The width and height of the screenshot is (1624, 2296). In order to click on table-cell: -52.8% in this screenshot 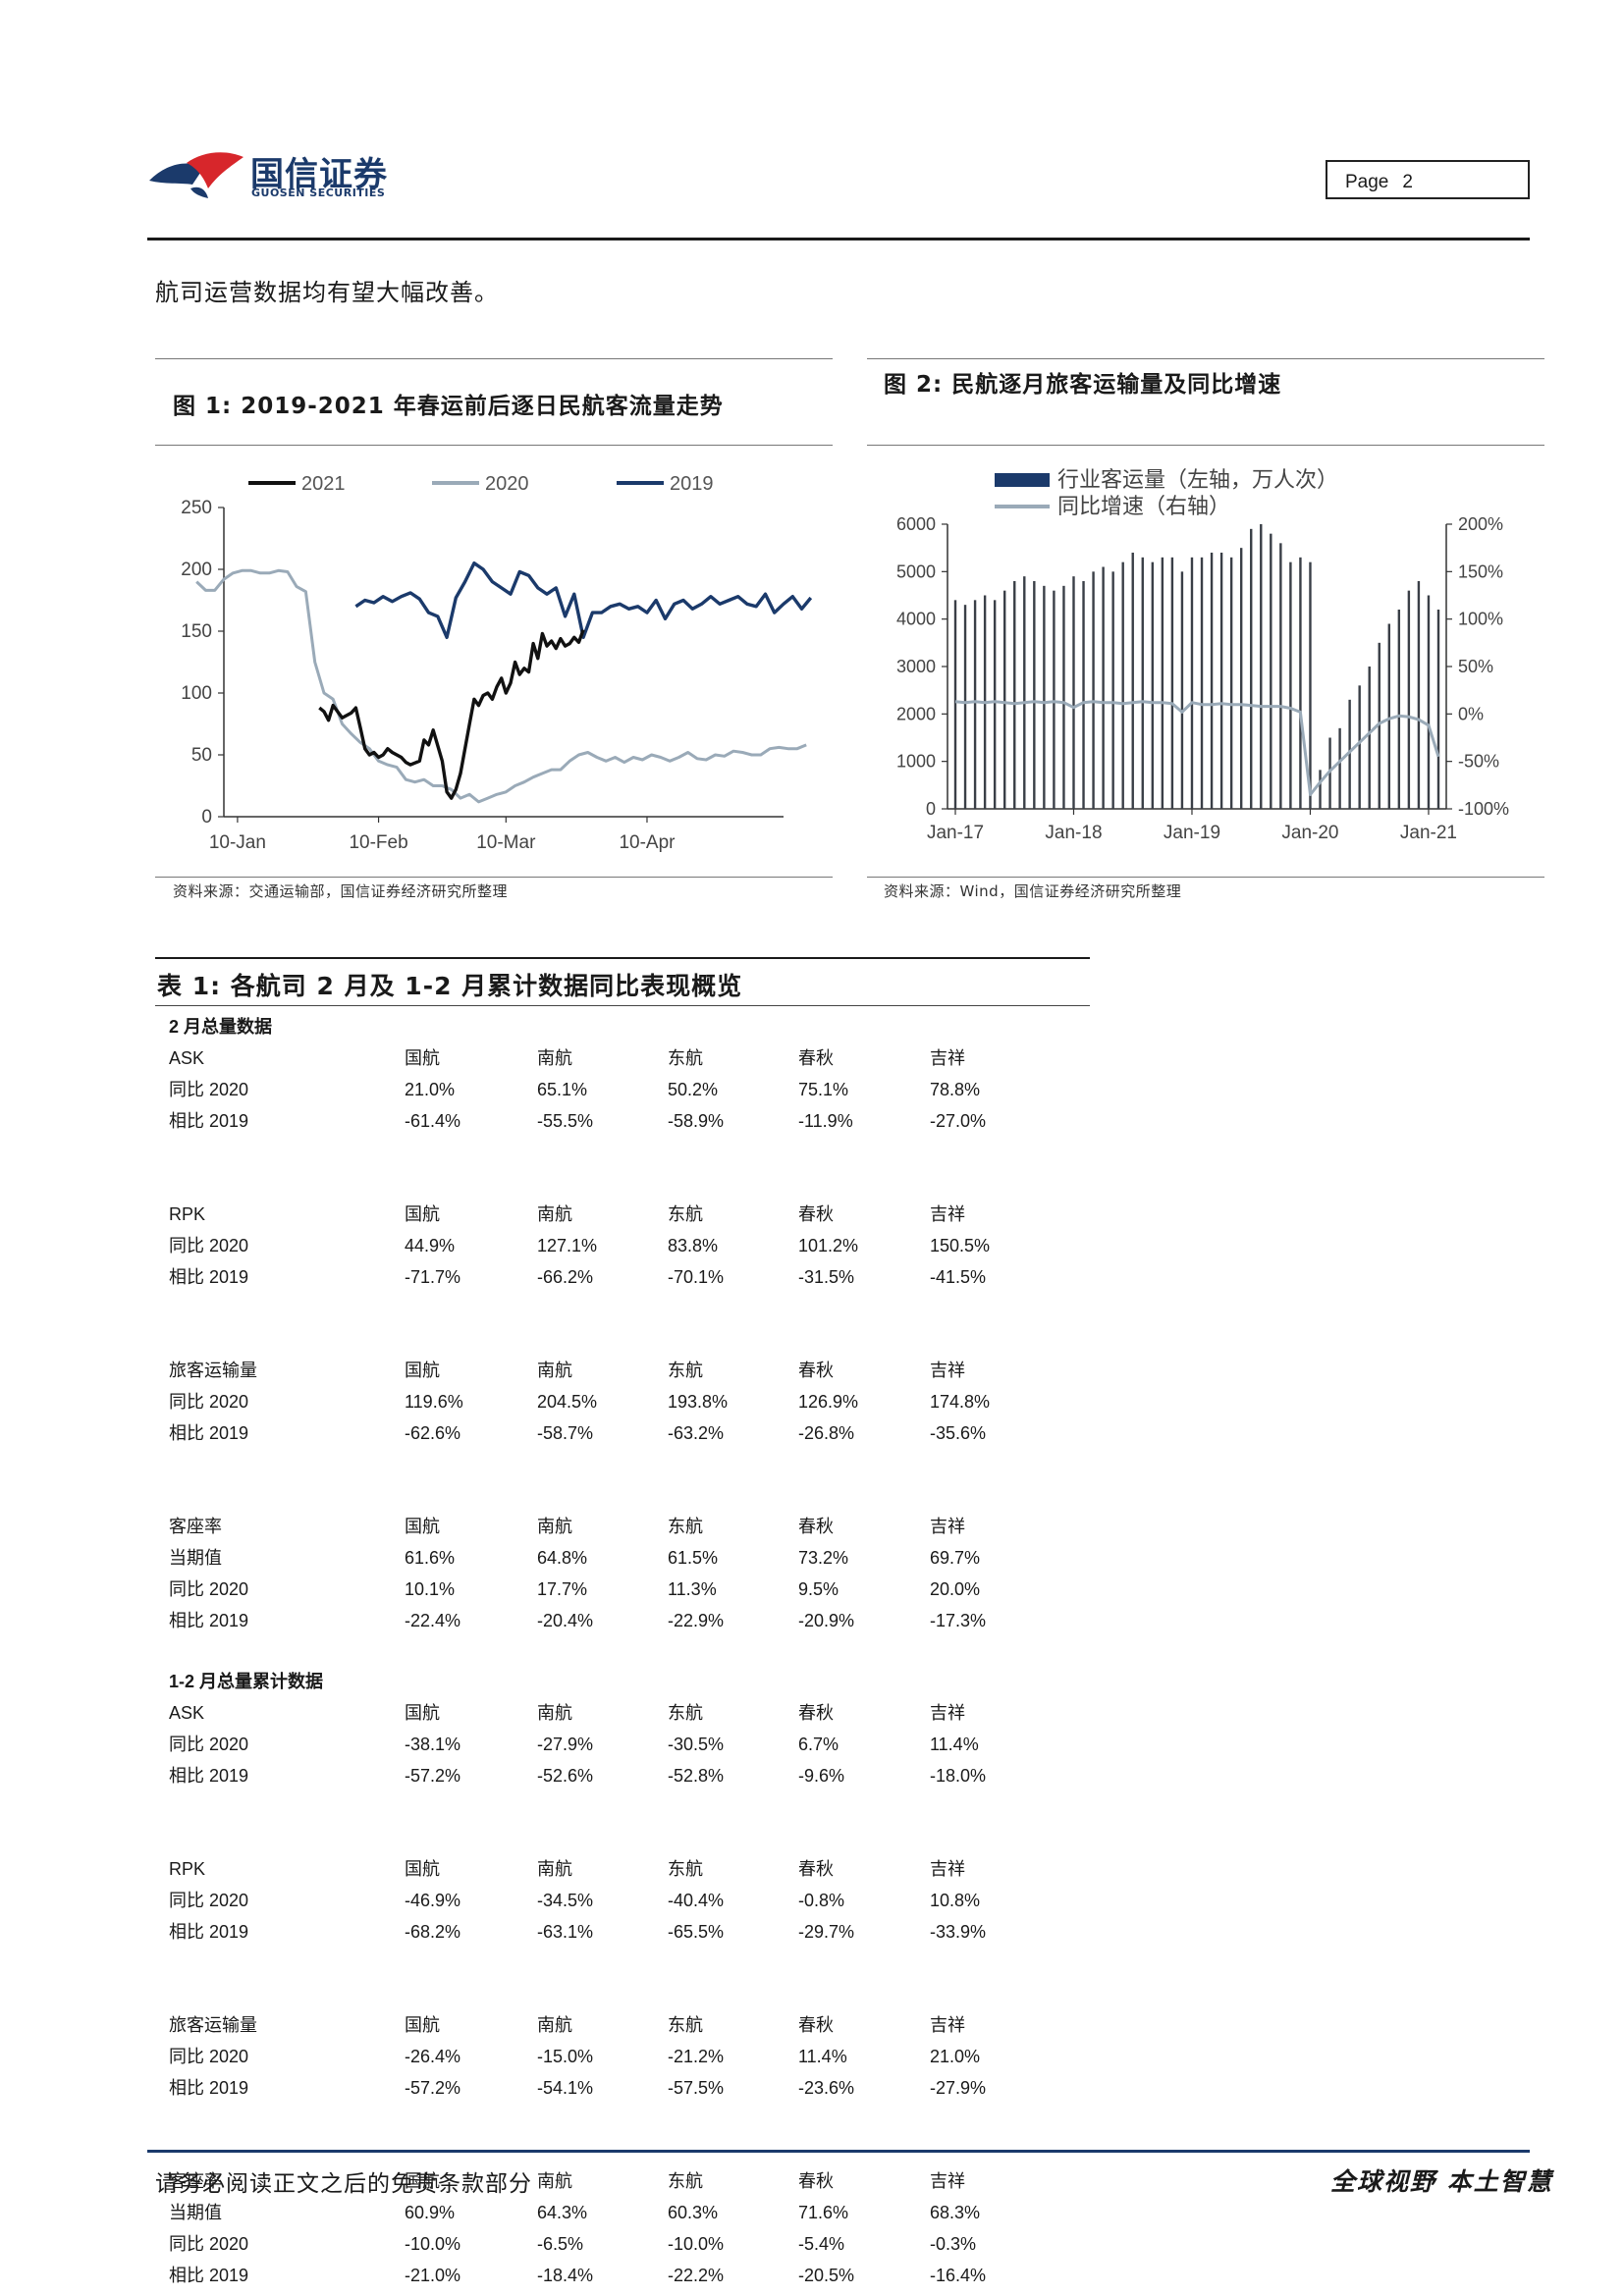, I will do `click(696, 1776)`.